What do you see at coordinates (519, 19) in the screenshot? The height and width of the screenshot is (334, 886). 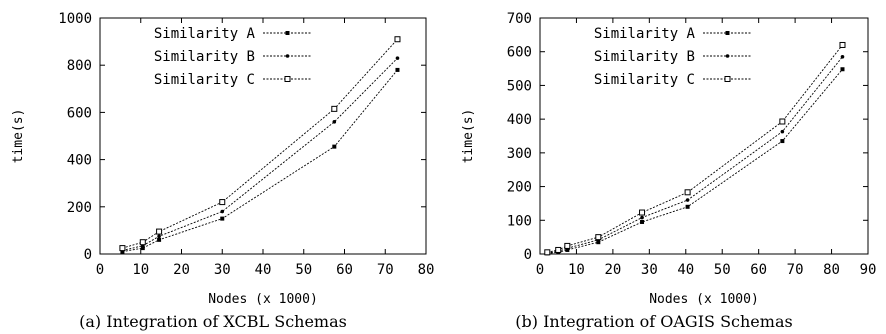 I see `y-tick-label: 700` at bounding box center [519, 19].